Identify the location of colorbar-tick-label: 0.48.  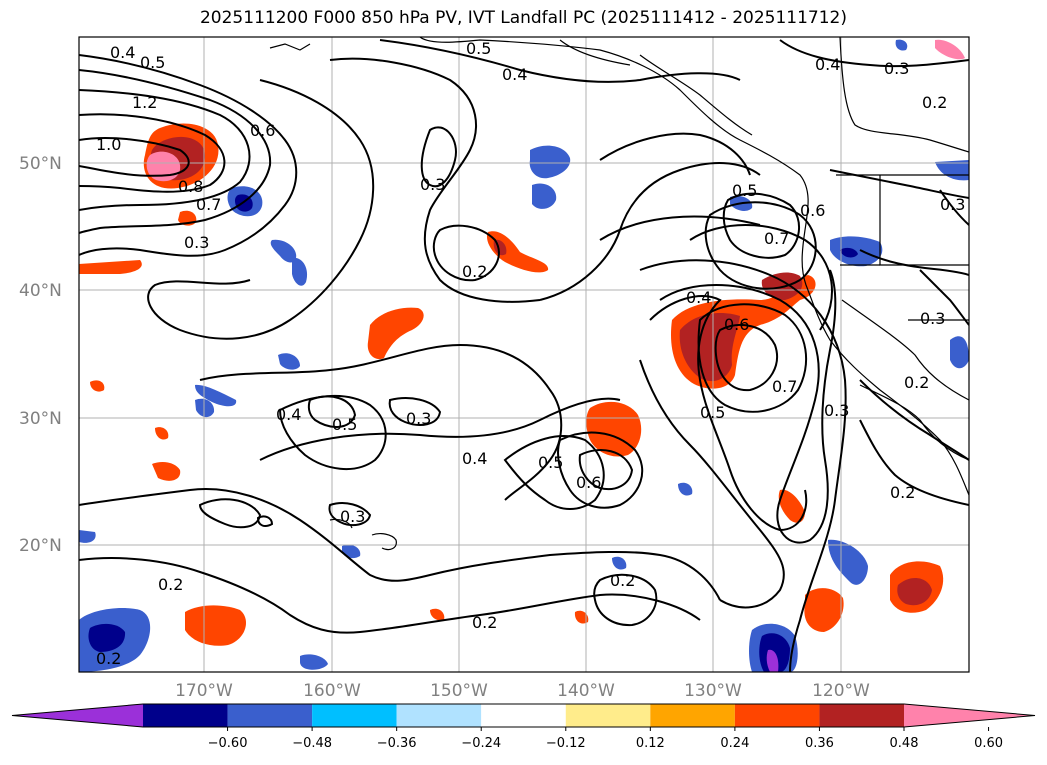
(904, 743).